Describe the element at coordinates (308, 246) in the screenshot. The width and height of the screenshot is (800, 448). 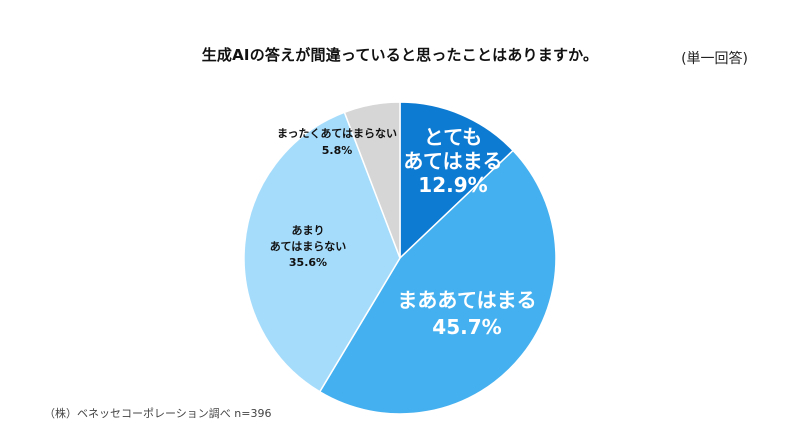
I see `slice-category-label-2: あてはまらない` at that location.